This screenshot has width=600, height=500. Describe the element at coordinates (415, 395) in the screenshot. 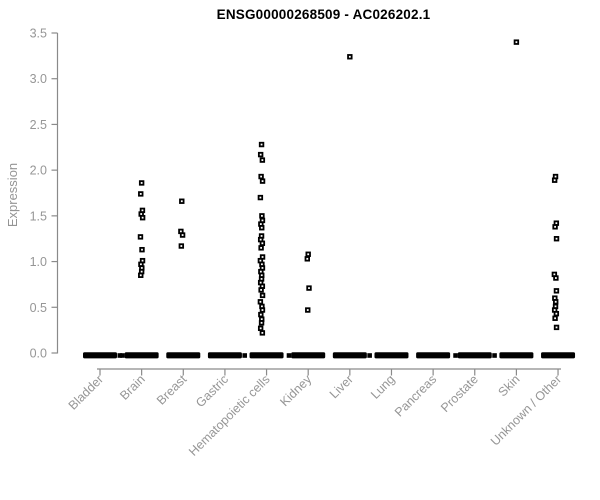

I see `x-tick-label: Pancreas` at that location.